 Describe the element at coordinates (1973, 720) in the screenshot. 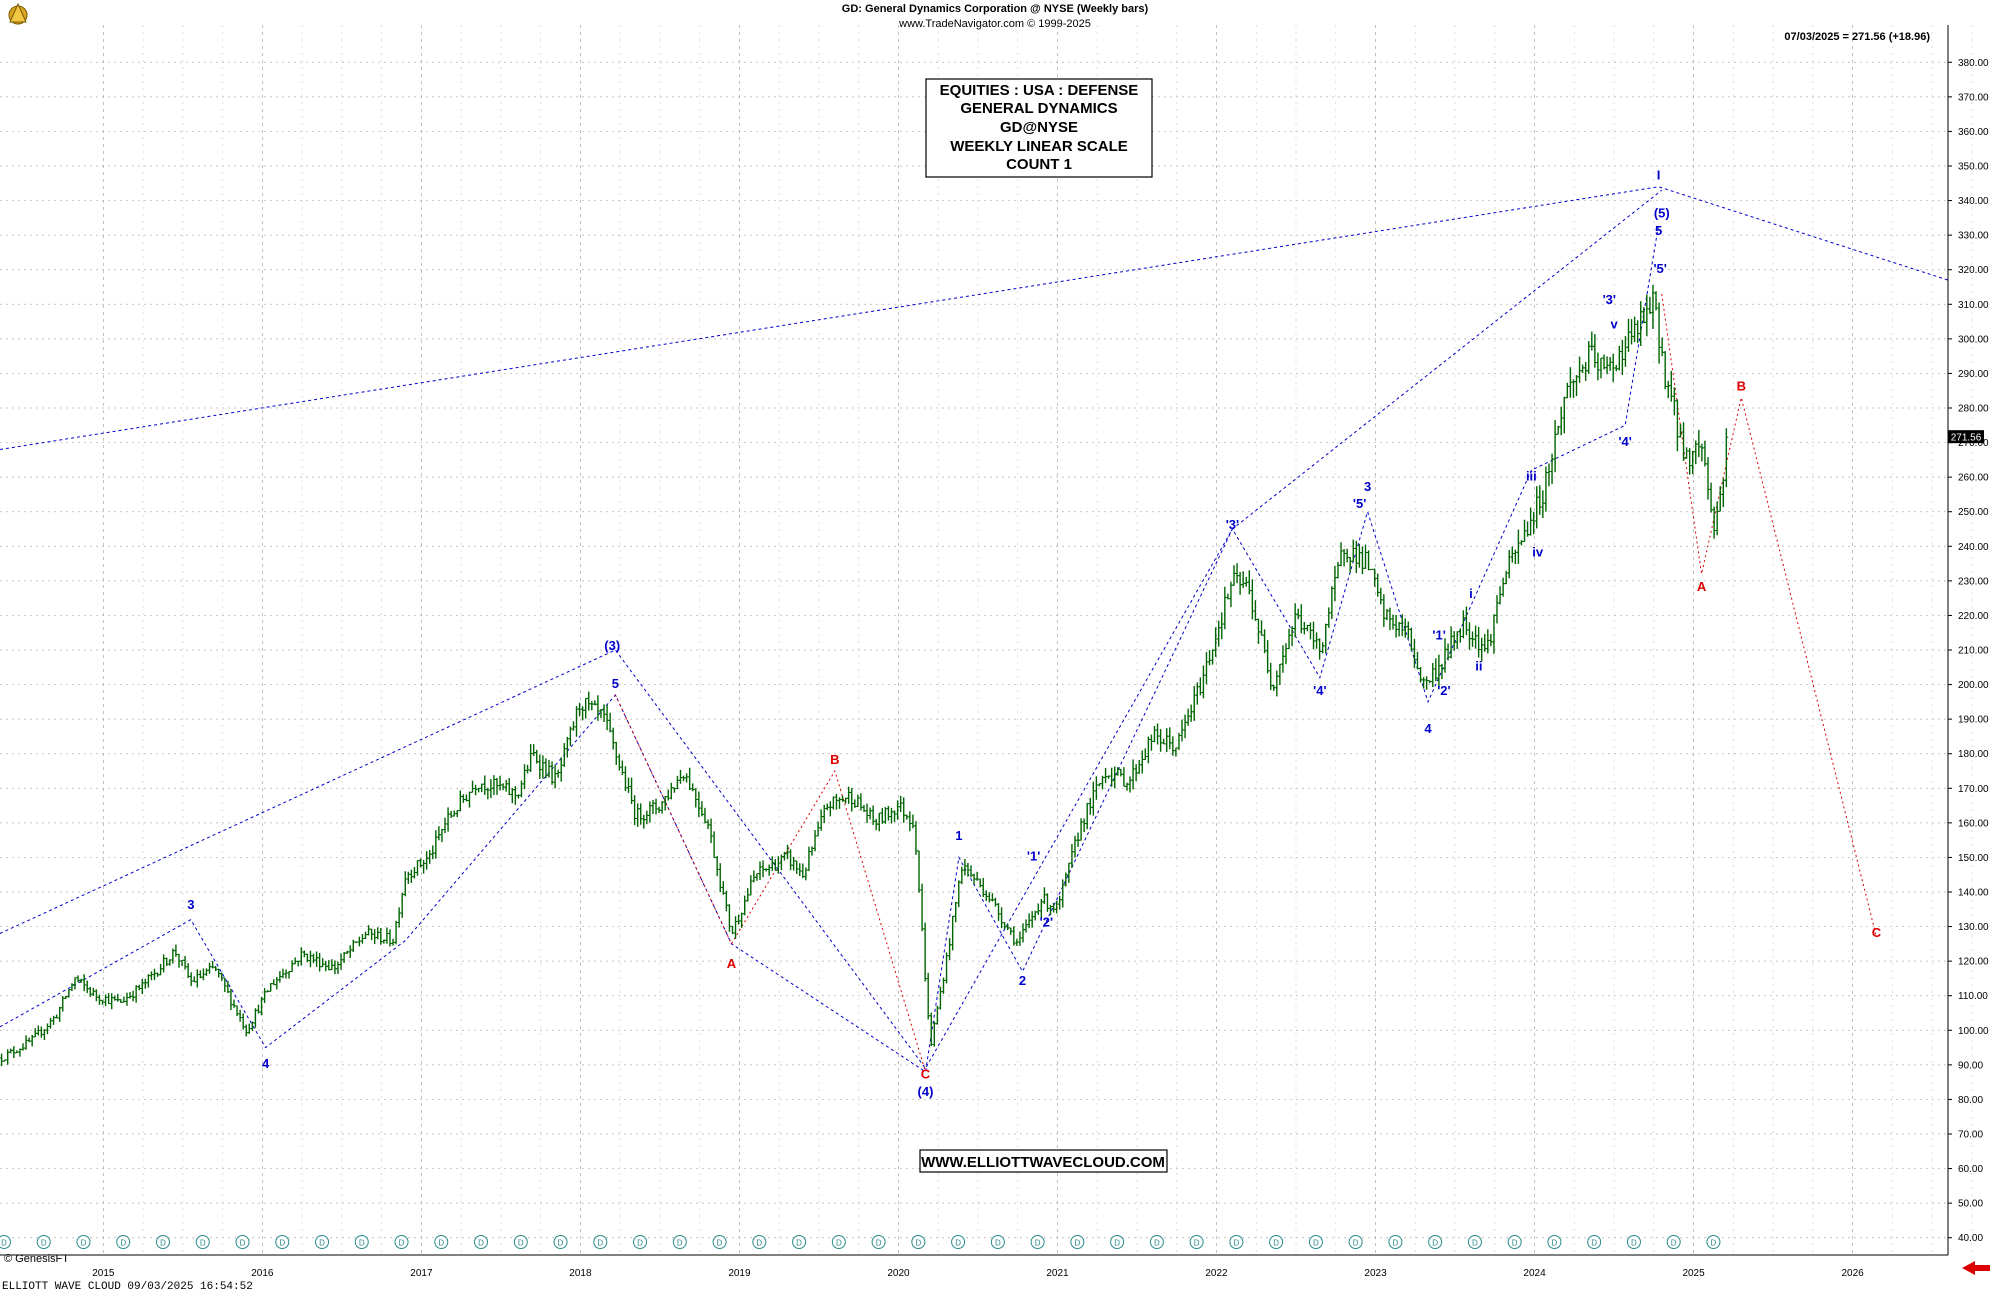

I see `y-tick-label: 190.00` at that location.